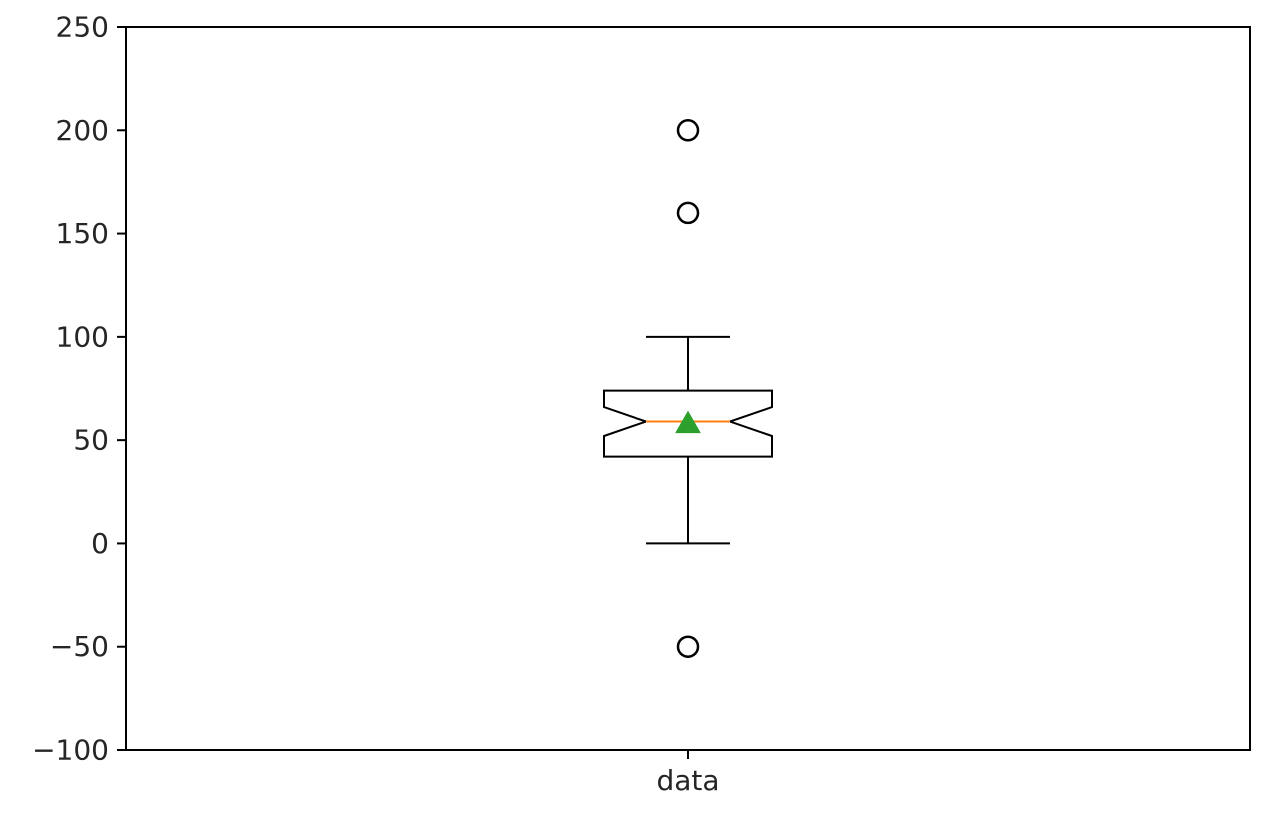 The image size is (1280, 820). I want to click on y-tick-label: 0, so click(100, 543).